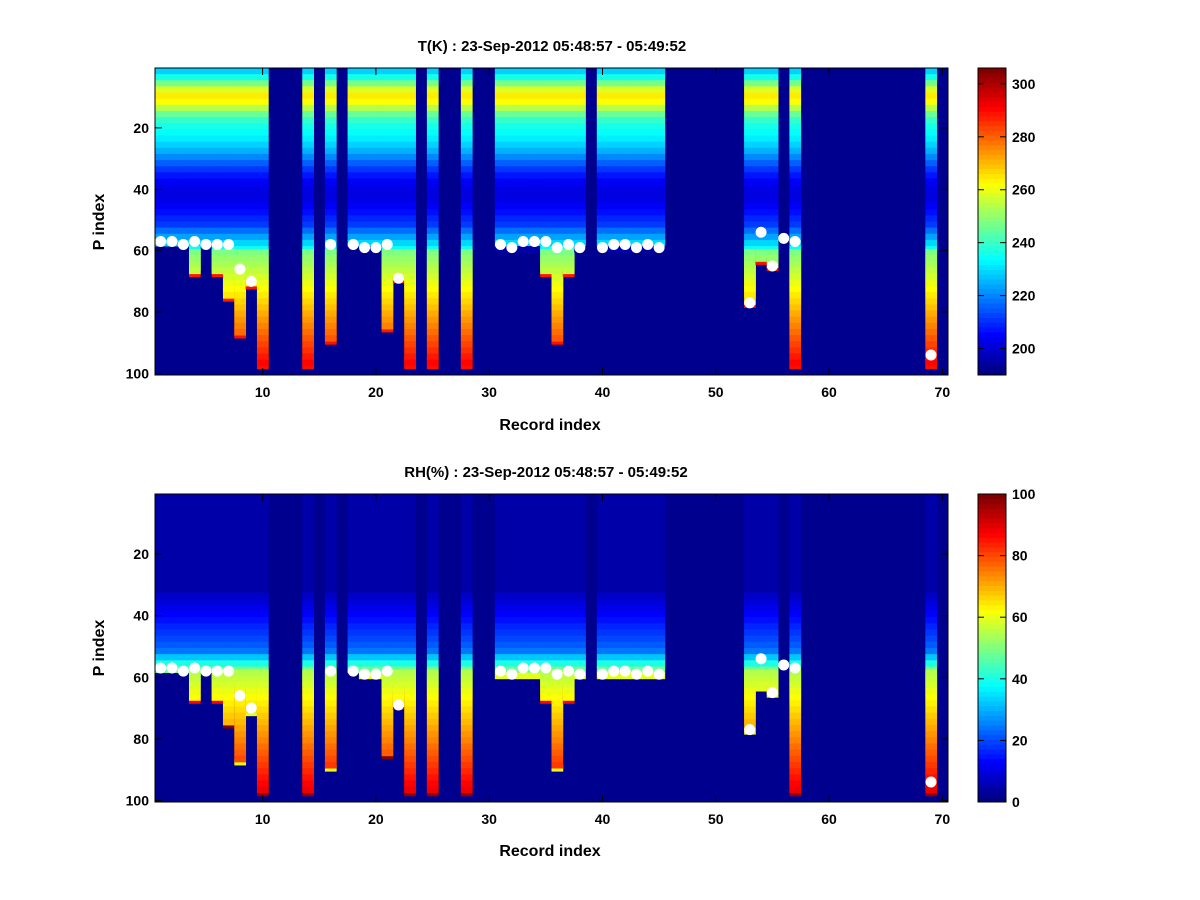  I want to click on colorbar-segment, so click(992, 128).